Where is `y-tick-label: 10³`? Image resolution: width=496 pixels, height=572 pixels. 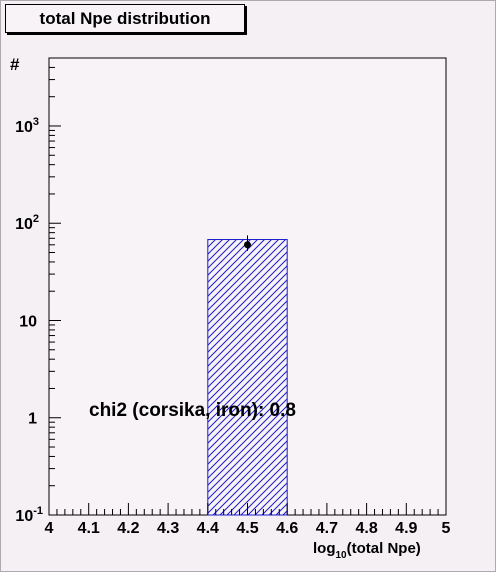 y-tick-label: 10³ is located at coordinates (27, 126).